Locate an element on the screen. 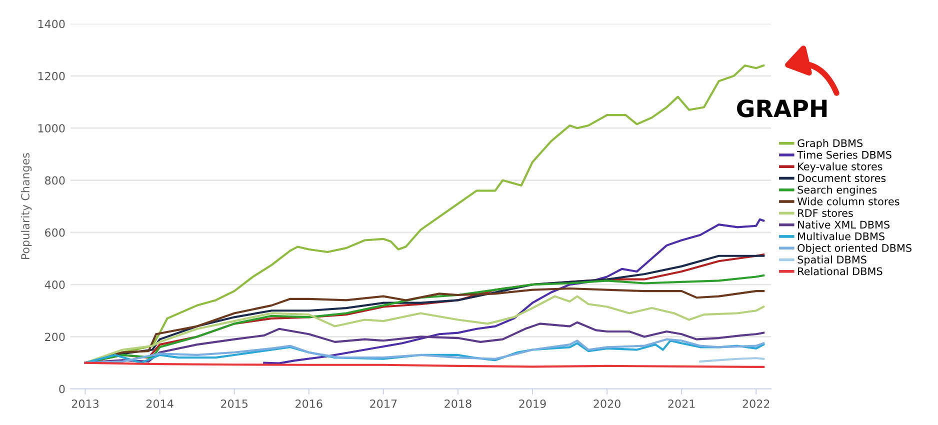 This screenshot has height=425, width=938. y-tick-label: 1400 is located at coordinates (51, 24).